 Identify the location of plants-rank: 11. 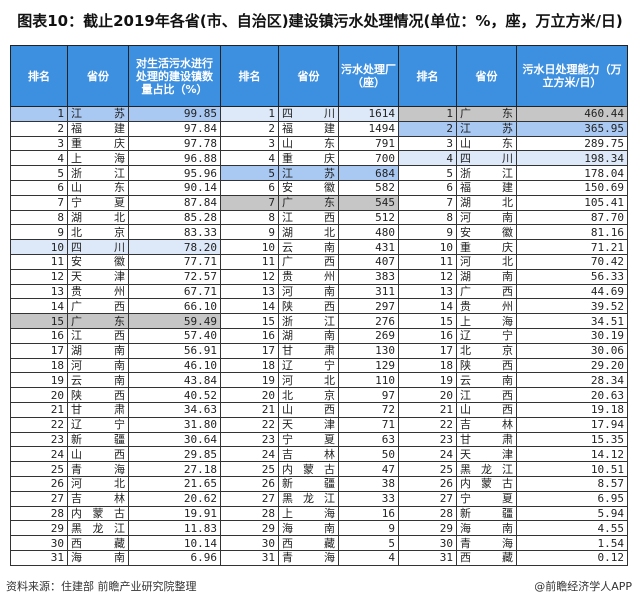
(249, 261).